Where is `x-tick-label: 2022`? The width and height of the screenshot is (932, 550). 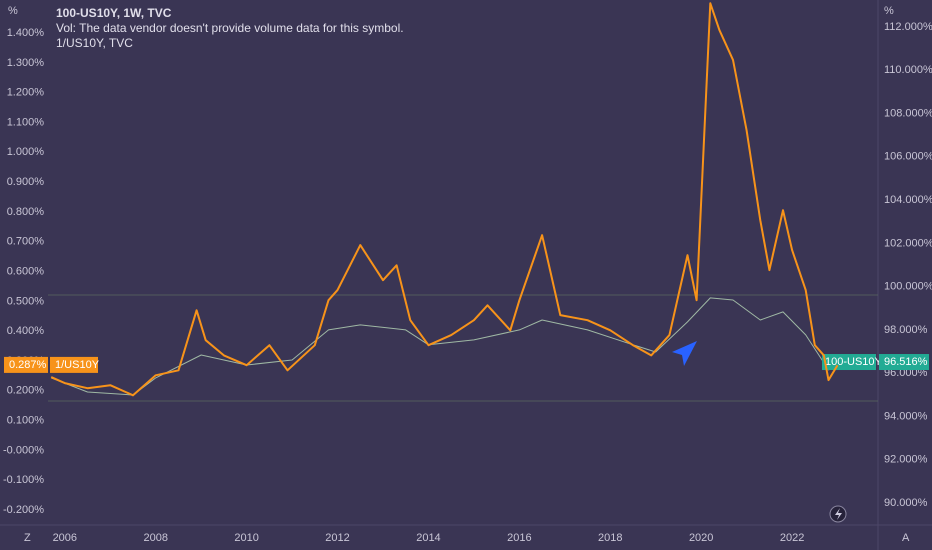 x-tick-label: 2022 is located at coordinates (792, 538).